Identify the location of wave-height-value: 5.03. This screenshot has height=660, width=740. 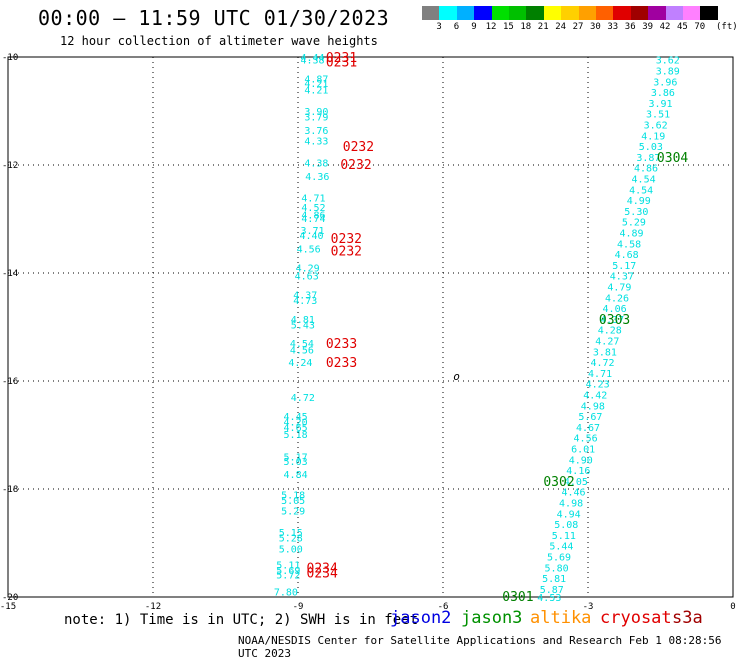
(651, 147).